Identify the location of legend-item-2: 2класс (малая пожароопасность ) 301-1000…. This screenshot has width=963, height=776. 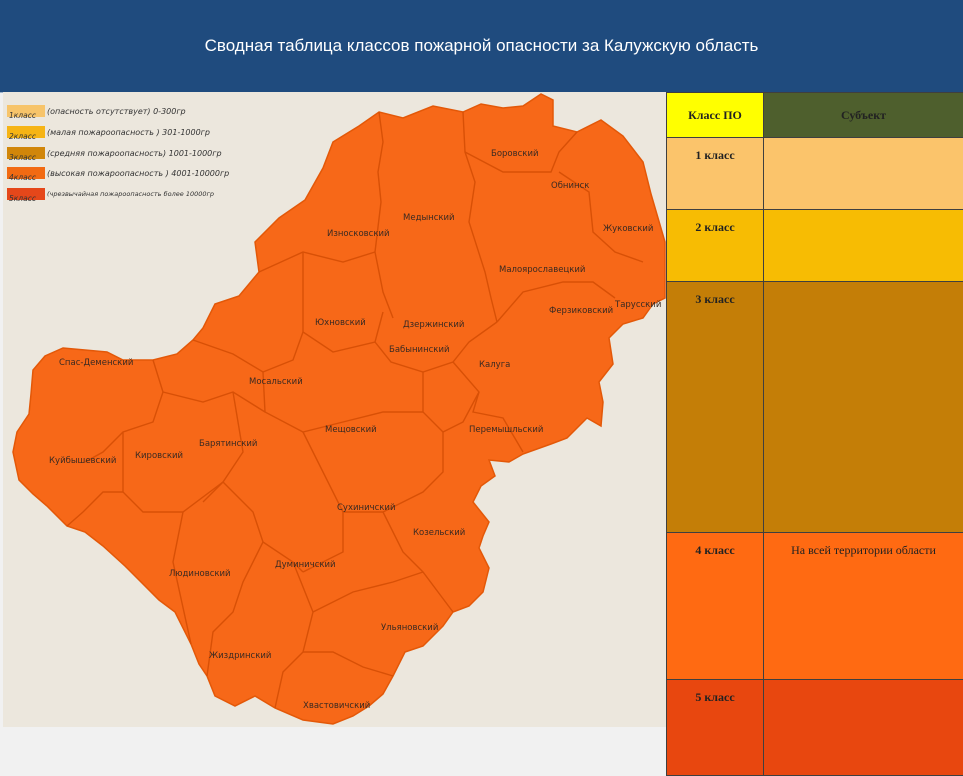
(108, 132).